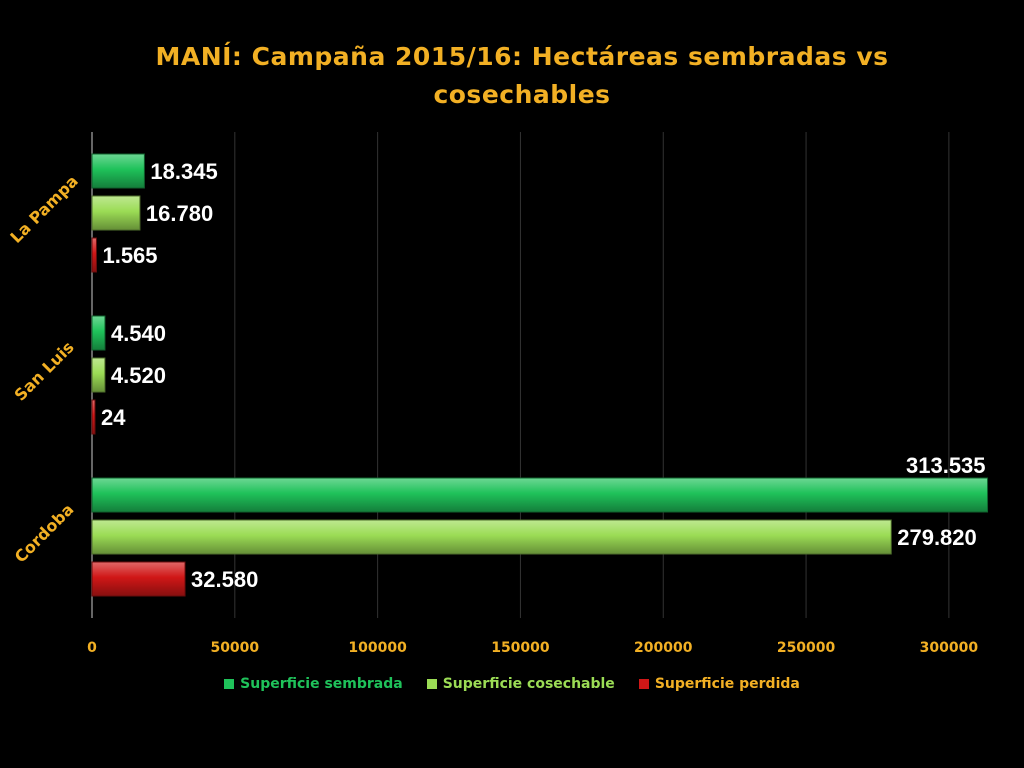 The width and height of the screenshot is (1024, 768). Describe the element at coordinates (949, 648) in the screenshot. I see `x-tick-label: 300000` at that location.